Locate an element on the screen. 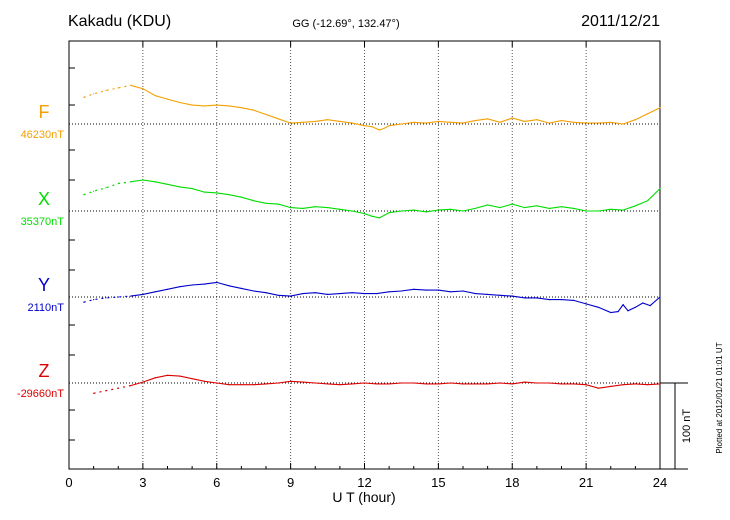 This screenshot has width=730, height=520. x-tick-label-21: 21 is located at coordinates (586, 482).